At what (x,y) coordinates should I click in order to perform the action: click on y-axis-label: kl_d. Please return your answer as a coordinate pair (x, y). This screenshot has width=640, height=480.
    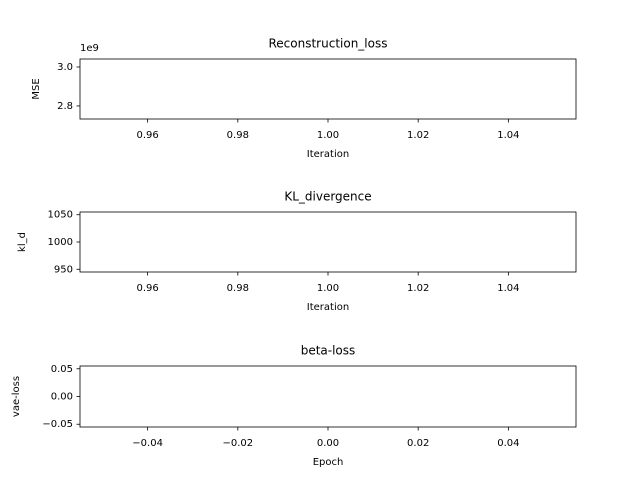
    Looking at the image, I should click on (22, 242).